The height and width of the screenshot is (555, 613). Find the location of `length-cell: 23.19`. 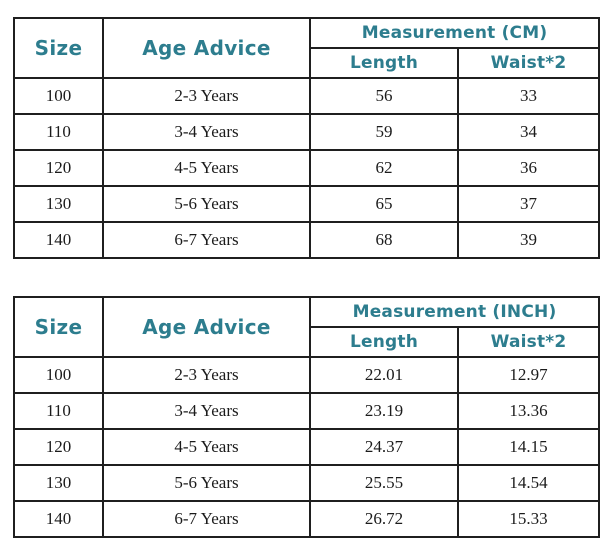

length-cell: 23.19 is located at coordinates (384, 411).